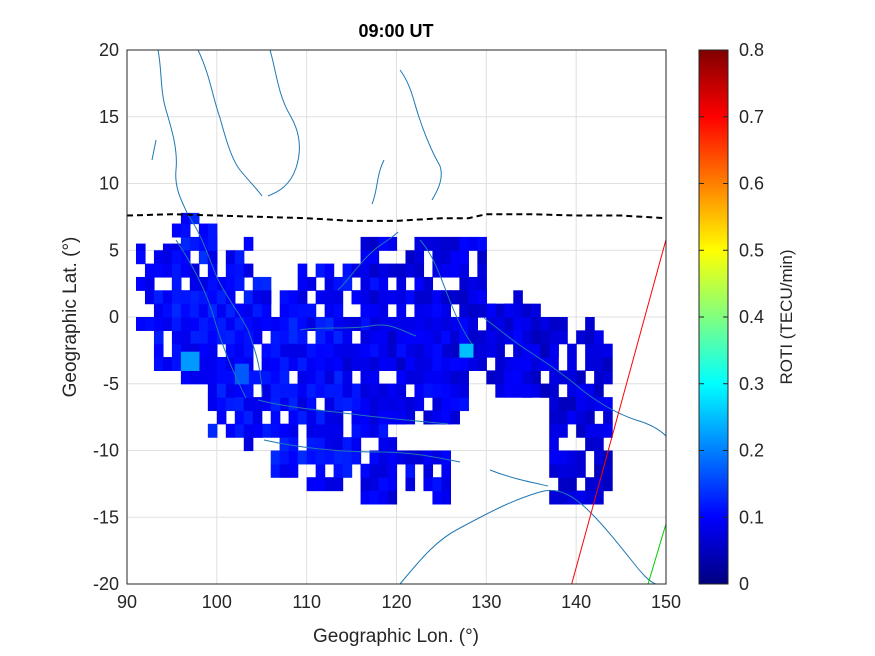  What do you see at coordinates (106, 517) in the screenshot?
I see `y-tick-label: -15` at bounding box center [106, 517].